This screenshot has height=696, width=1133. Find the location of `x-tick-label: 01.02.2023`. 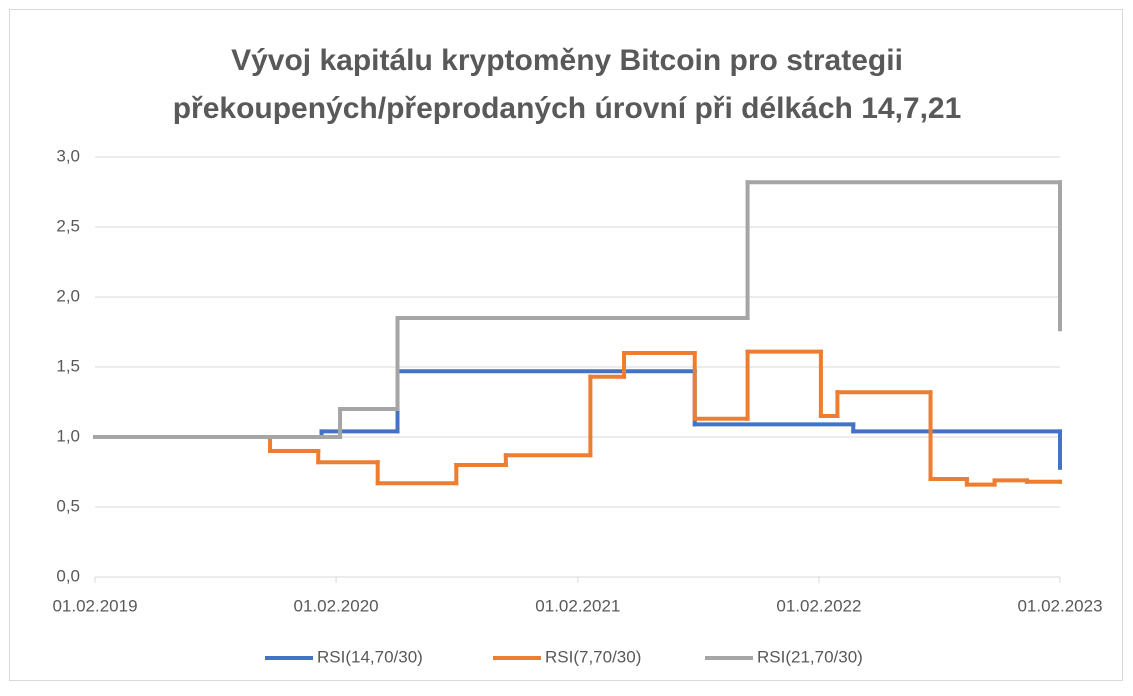

x-tick-label: 01.02.2023 is located at coordinates (1059, 605).